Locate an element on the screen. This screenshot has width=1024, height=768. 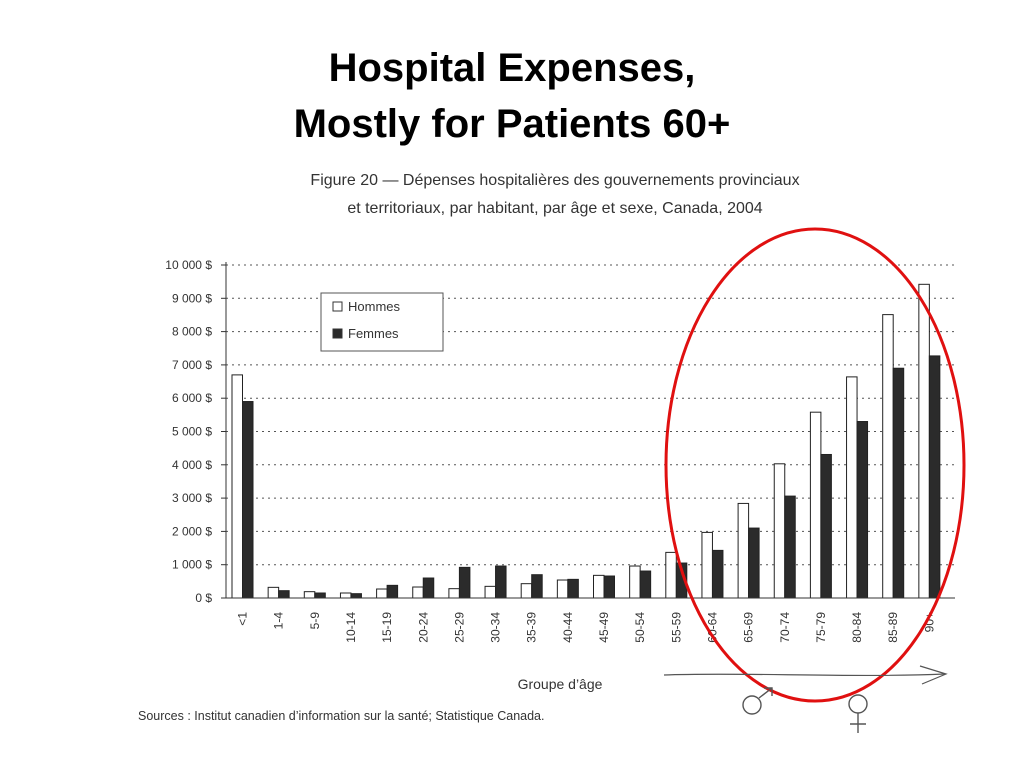
x-tick-label: 45-49 is located at coordinates (604, 627).